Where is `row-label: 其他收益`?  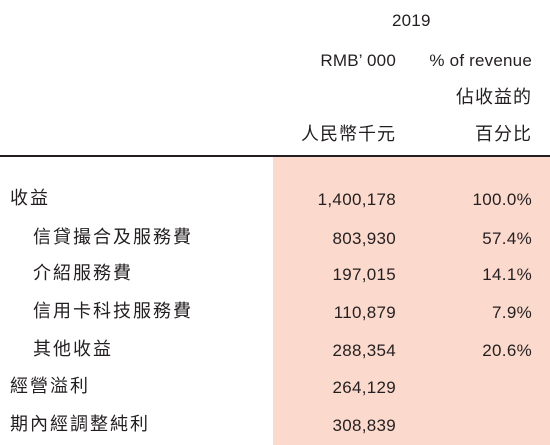 row-label: 其他收益 is located at coordinates (73, 349).